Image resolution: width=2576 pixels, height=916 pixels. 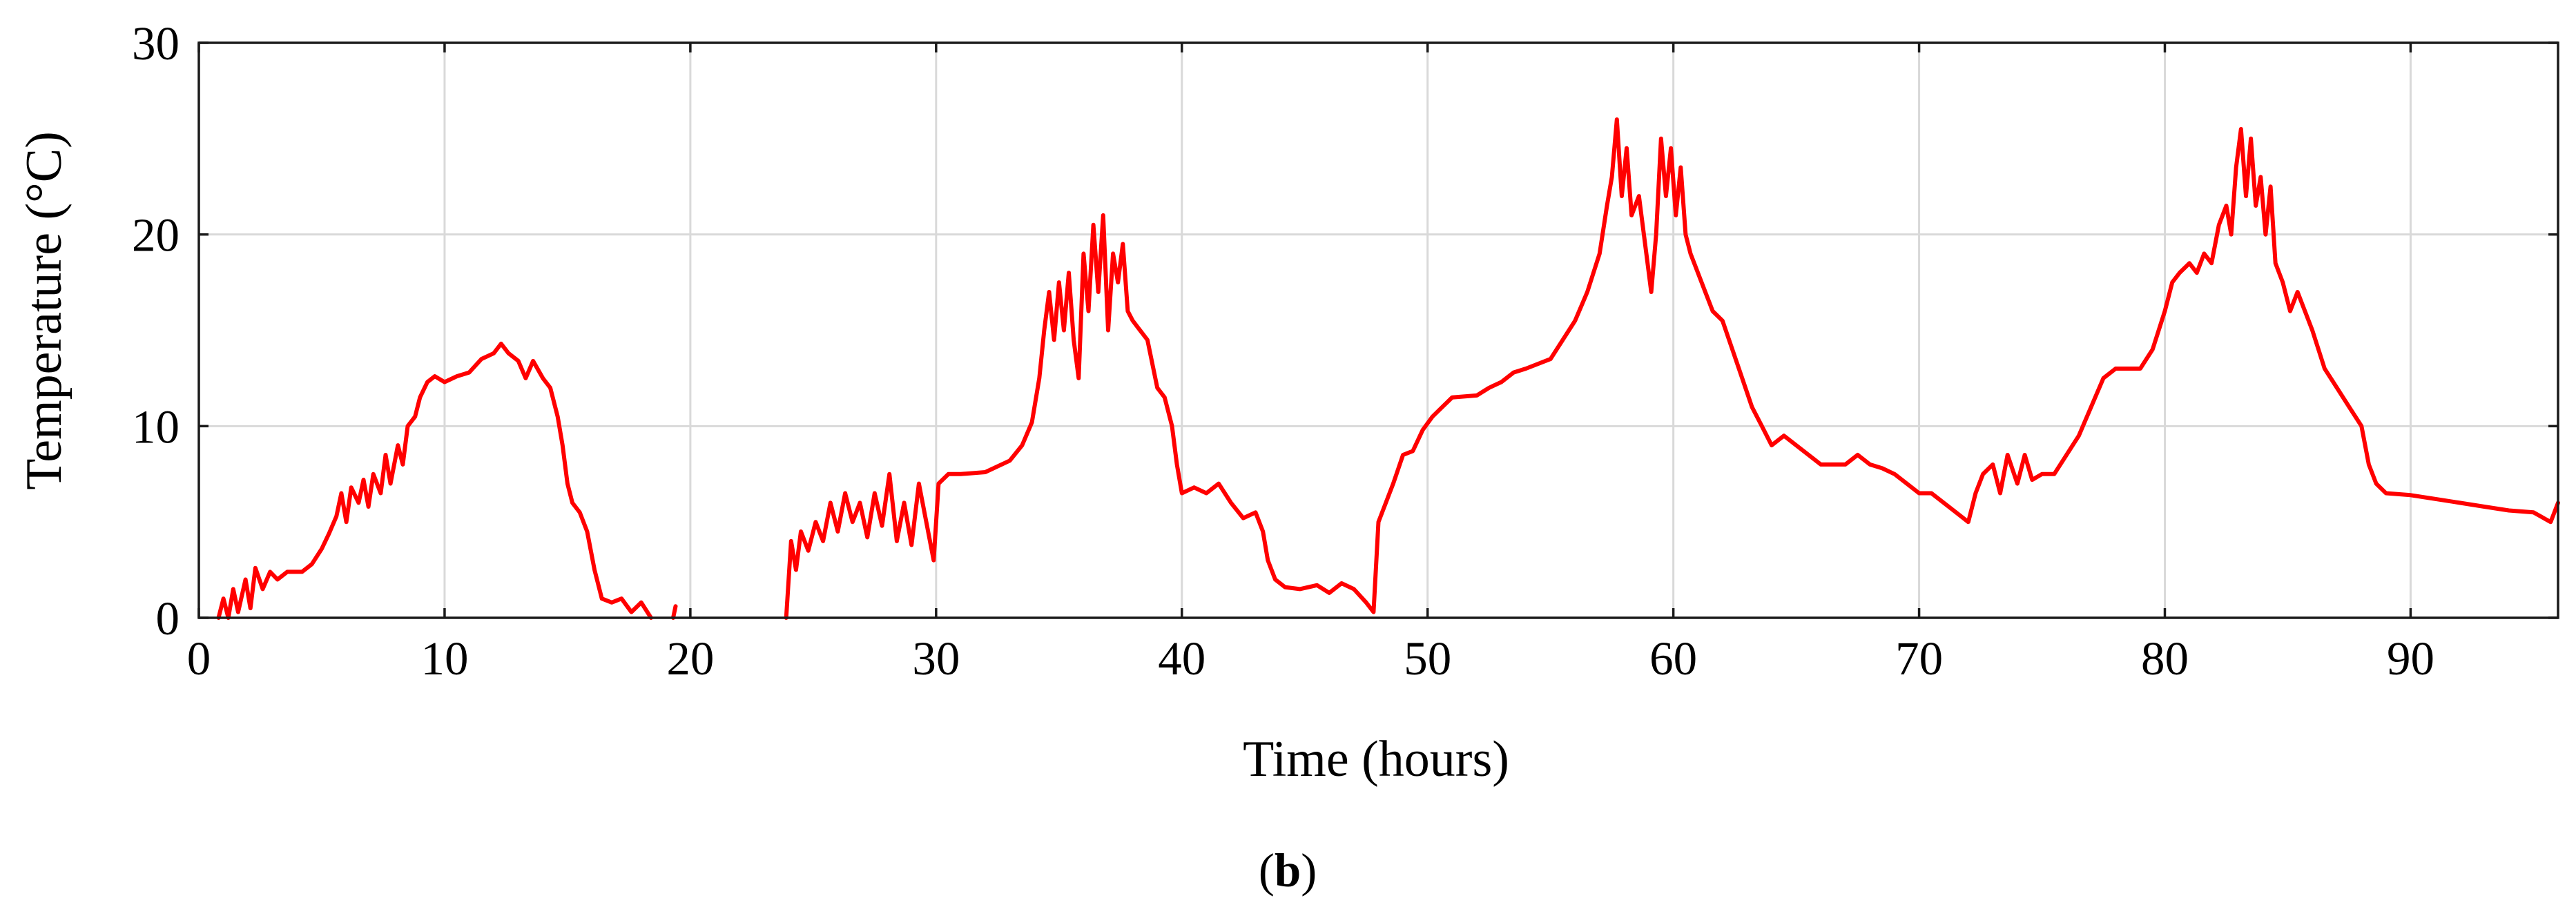 I want to click on y-axis-label: Temperature (°C), so click(x=44, y=310).